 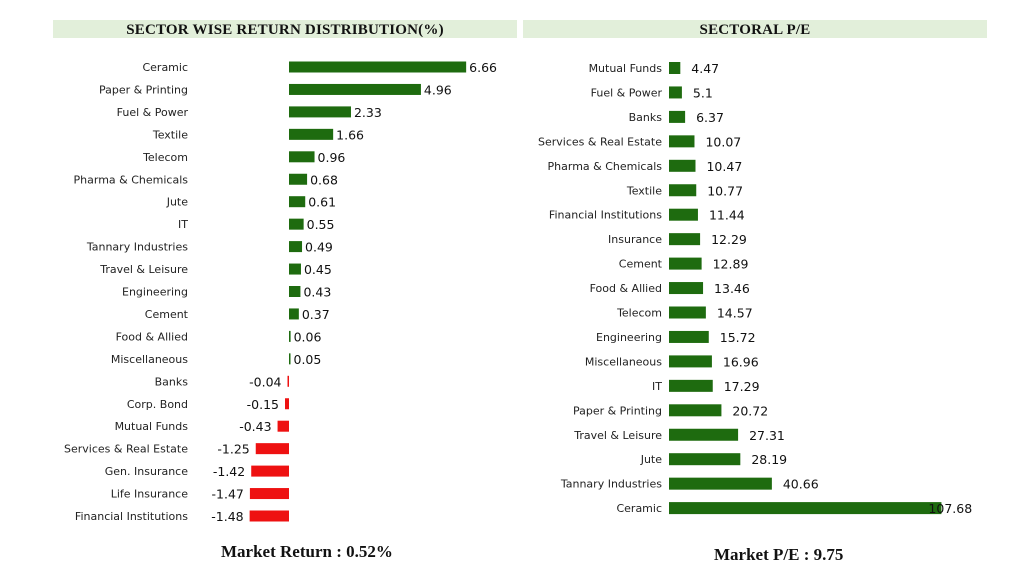 What do you see at coordinates (255, 426) in the screenshot?
I see `return-value-label: -0.43` at bounding box center [255, 426].